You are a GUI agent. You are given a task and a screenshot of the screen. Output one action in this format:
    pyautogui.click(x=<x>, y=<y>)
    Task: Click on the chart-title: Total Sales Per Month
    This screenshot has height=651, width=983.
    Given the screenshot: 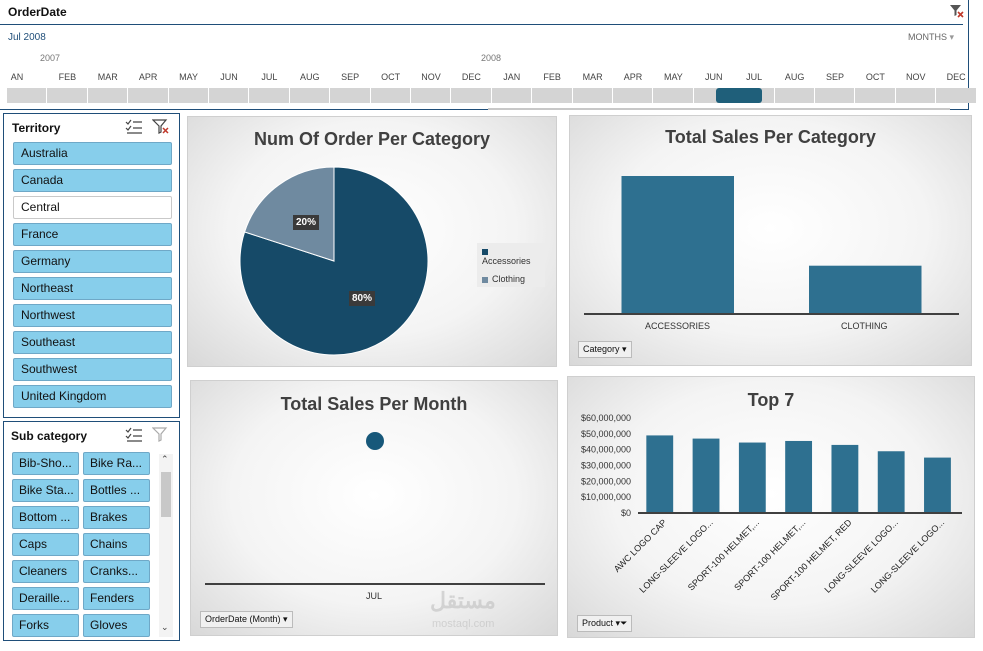 What is the action you would take?
    pyautogui.click(x=374, y=404)
    